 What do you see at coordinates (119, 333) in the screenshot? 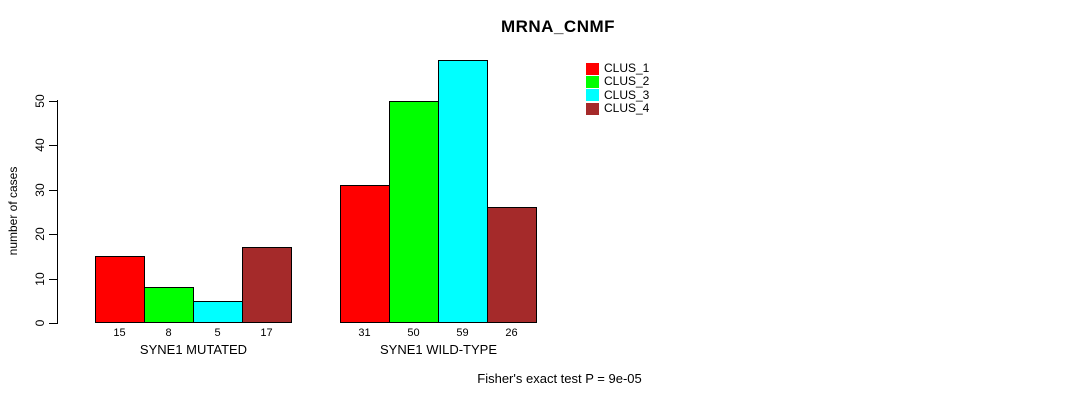
I see `bar-value-label: 15` at bounding box center [119, 333].